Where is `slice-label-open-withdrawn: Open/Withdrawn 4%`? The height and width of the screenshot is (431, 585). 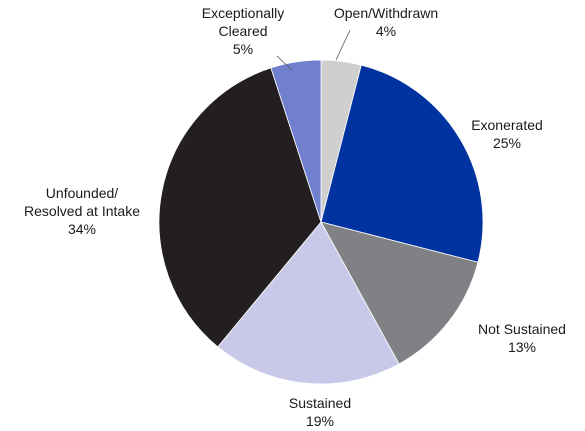
slice-label-open-withdrawn: Open/Withdrawn 4% is located at coordinates (386, 22).